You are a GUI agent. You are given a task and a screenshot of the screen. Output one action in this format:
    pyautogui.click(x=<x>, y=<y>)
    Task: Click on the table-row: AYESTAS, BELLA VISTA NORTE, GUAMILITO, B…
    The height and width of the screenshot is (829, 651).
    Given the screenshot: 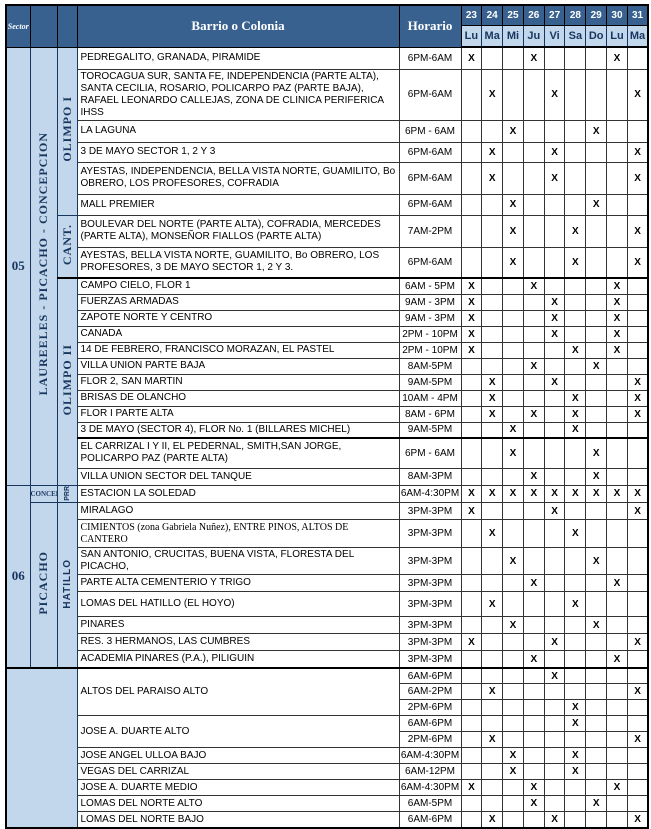 What is the action you would take?
    pyautogui.click(x=327, y=262)
    